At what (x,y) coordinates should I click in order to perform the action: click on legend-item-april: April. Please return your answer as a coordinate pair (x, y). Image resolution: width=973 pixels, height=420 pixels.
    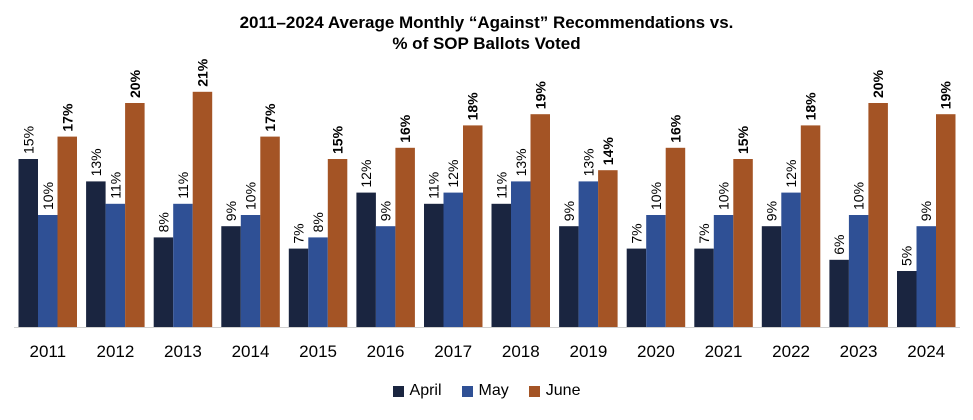
    Looking at the image, I should click on (417, 391).